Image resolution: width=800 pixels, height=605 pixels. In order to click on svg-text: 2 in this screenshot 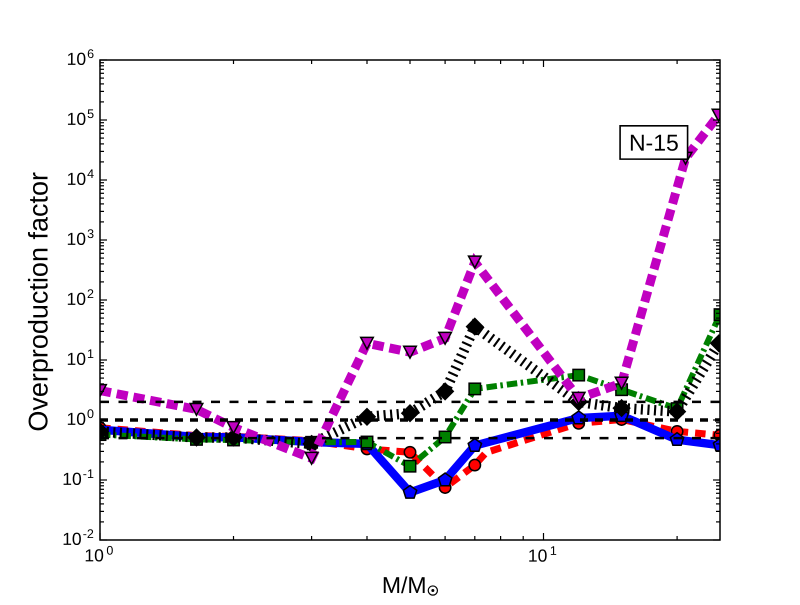, I will do `click(90, 294)`.